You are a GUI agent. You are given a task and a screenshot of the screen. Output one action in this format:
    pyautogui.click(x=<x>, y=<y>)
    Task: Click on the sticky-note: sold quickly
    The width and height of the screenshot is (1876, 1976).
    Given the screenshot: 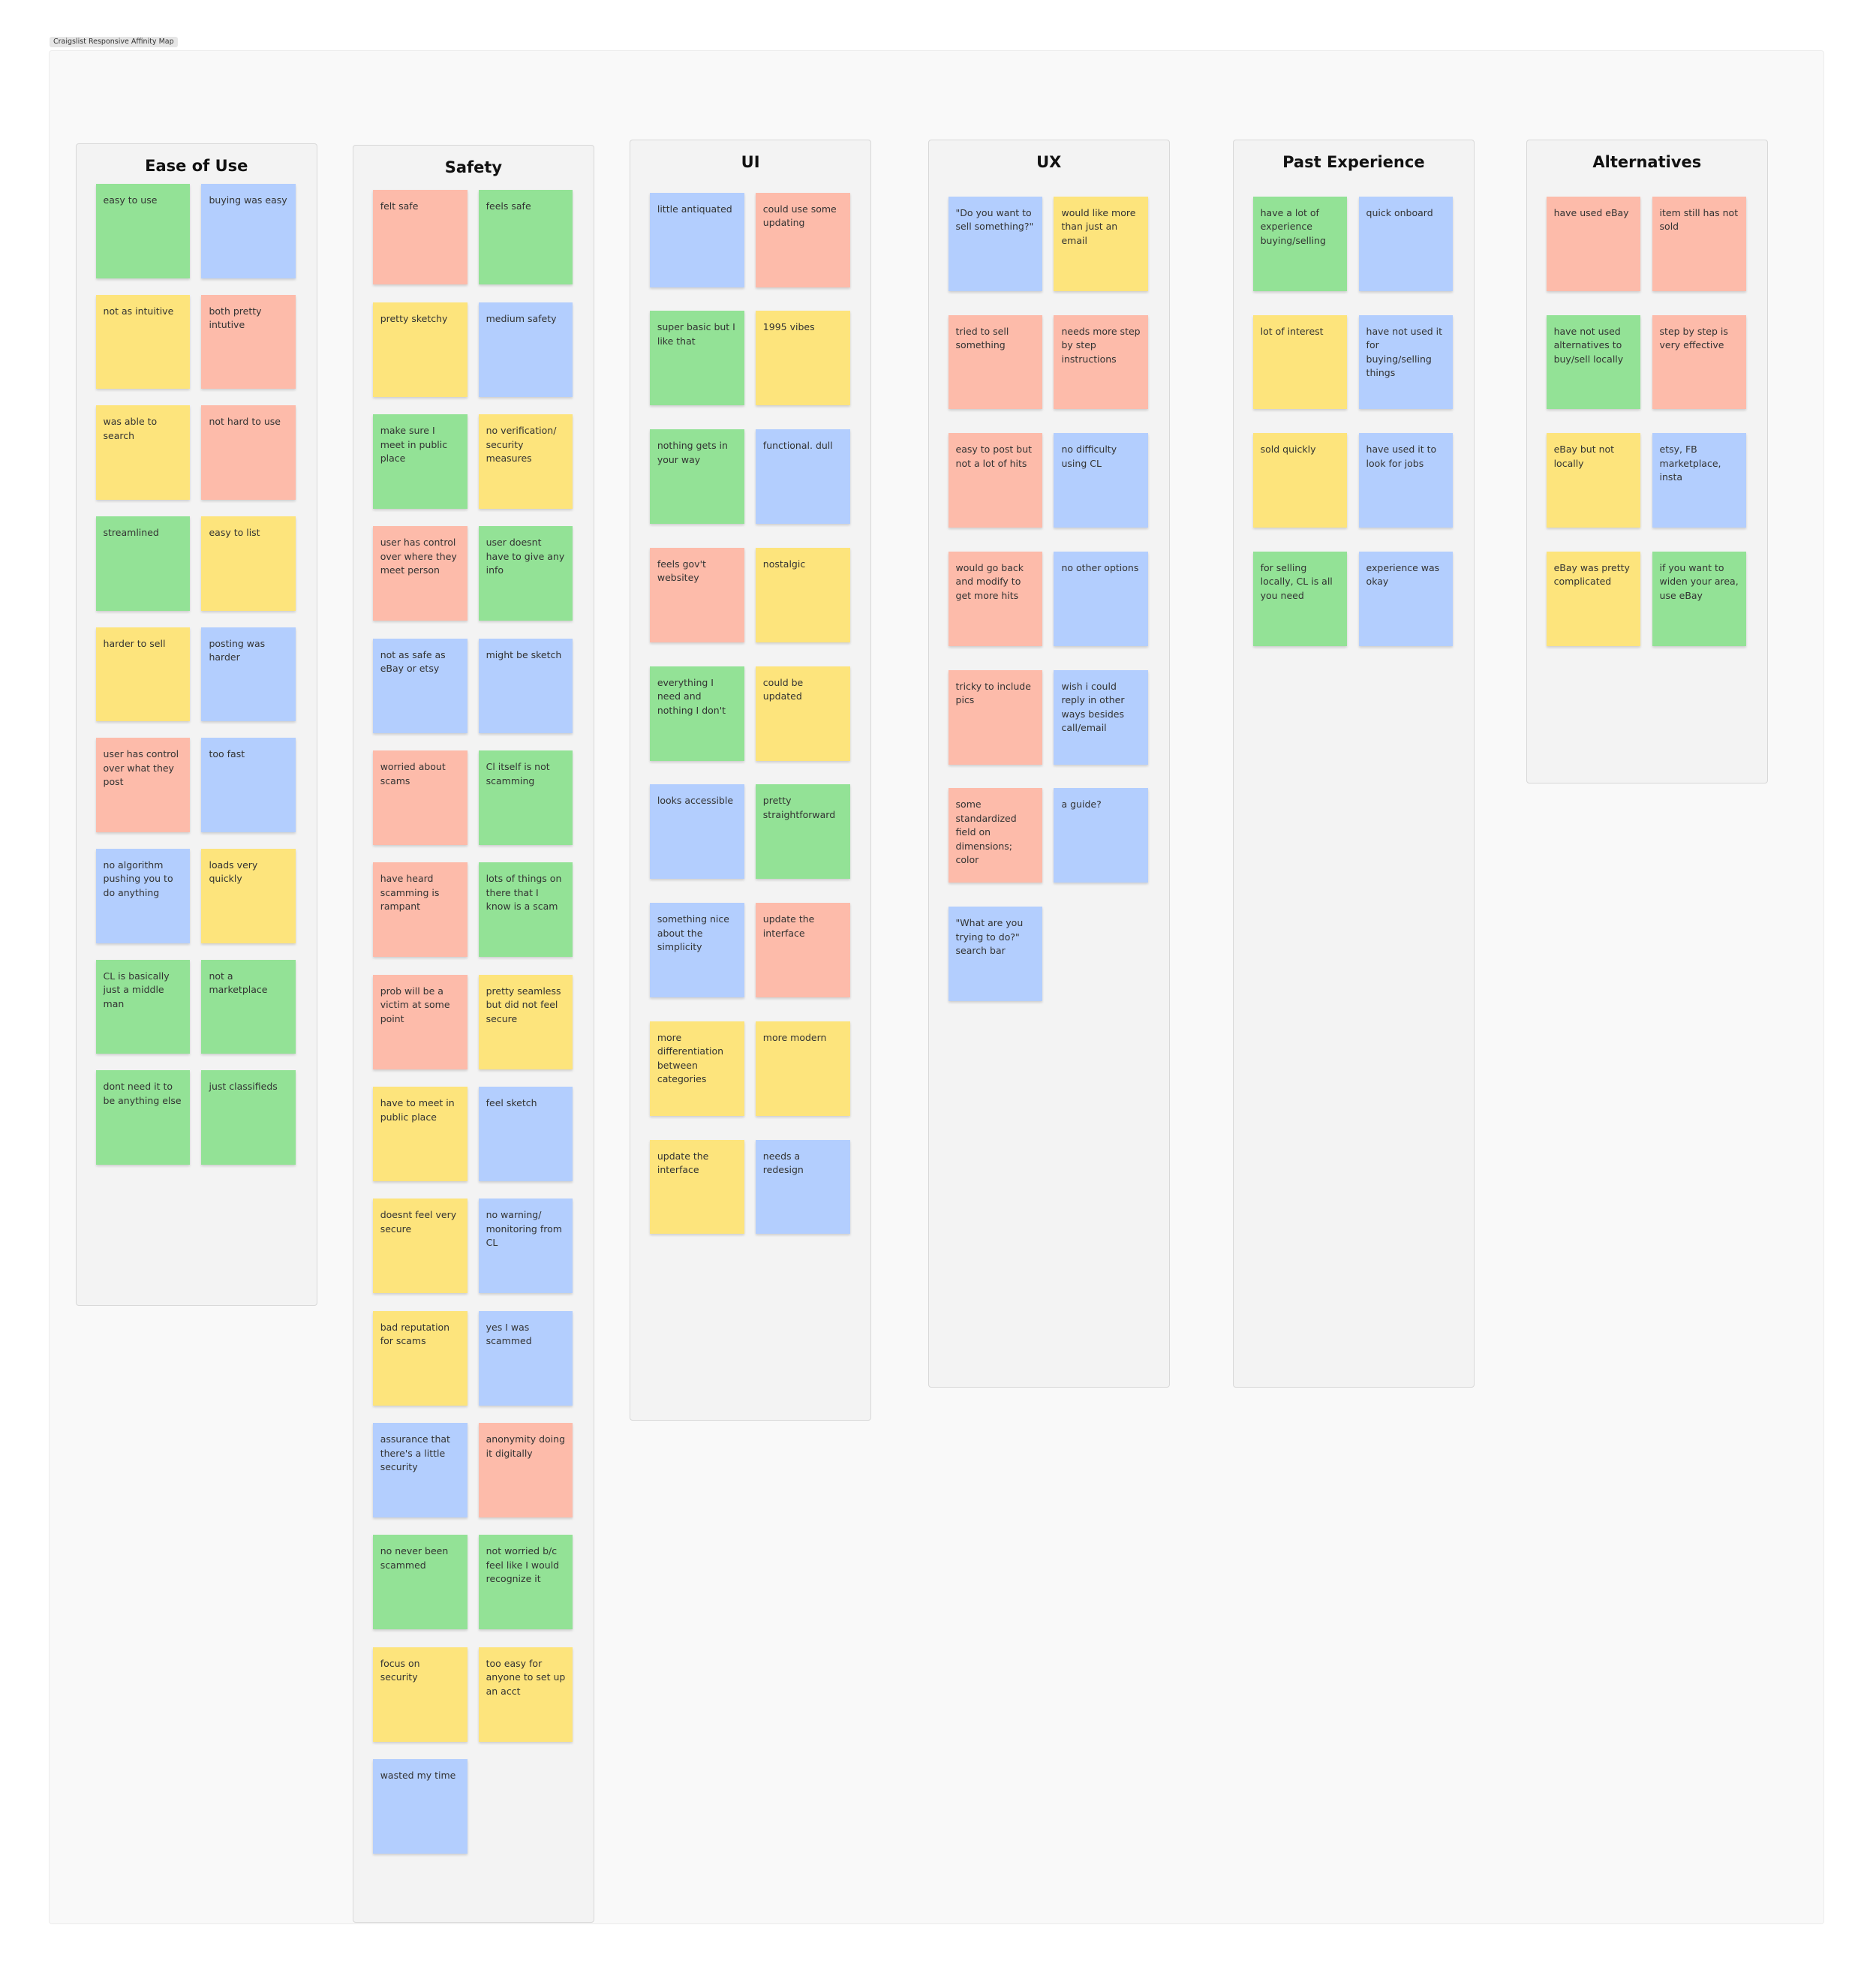 What is the action you would take?
    pyautogui.click(x=1300, y=480)
    